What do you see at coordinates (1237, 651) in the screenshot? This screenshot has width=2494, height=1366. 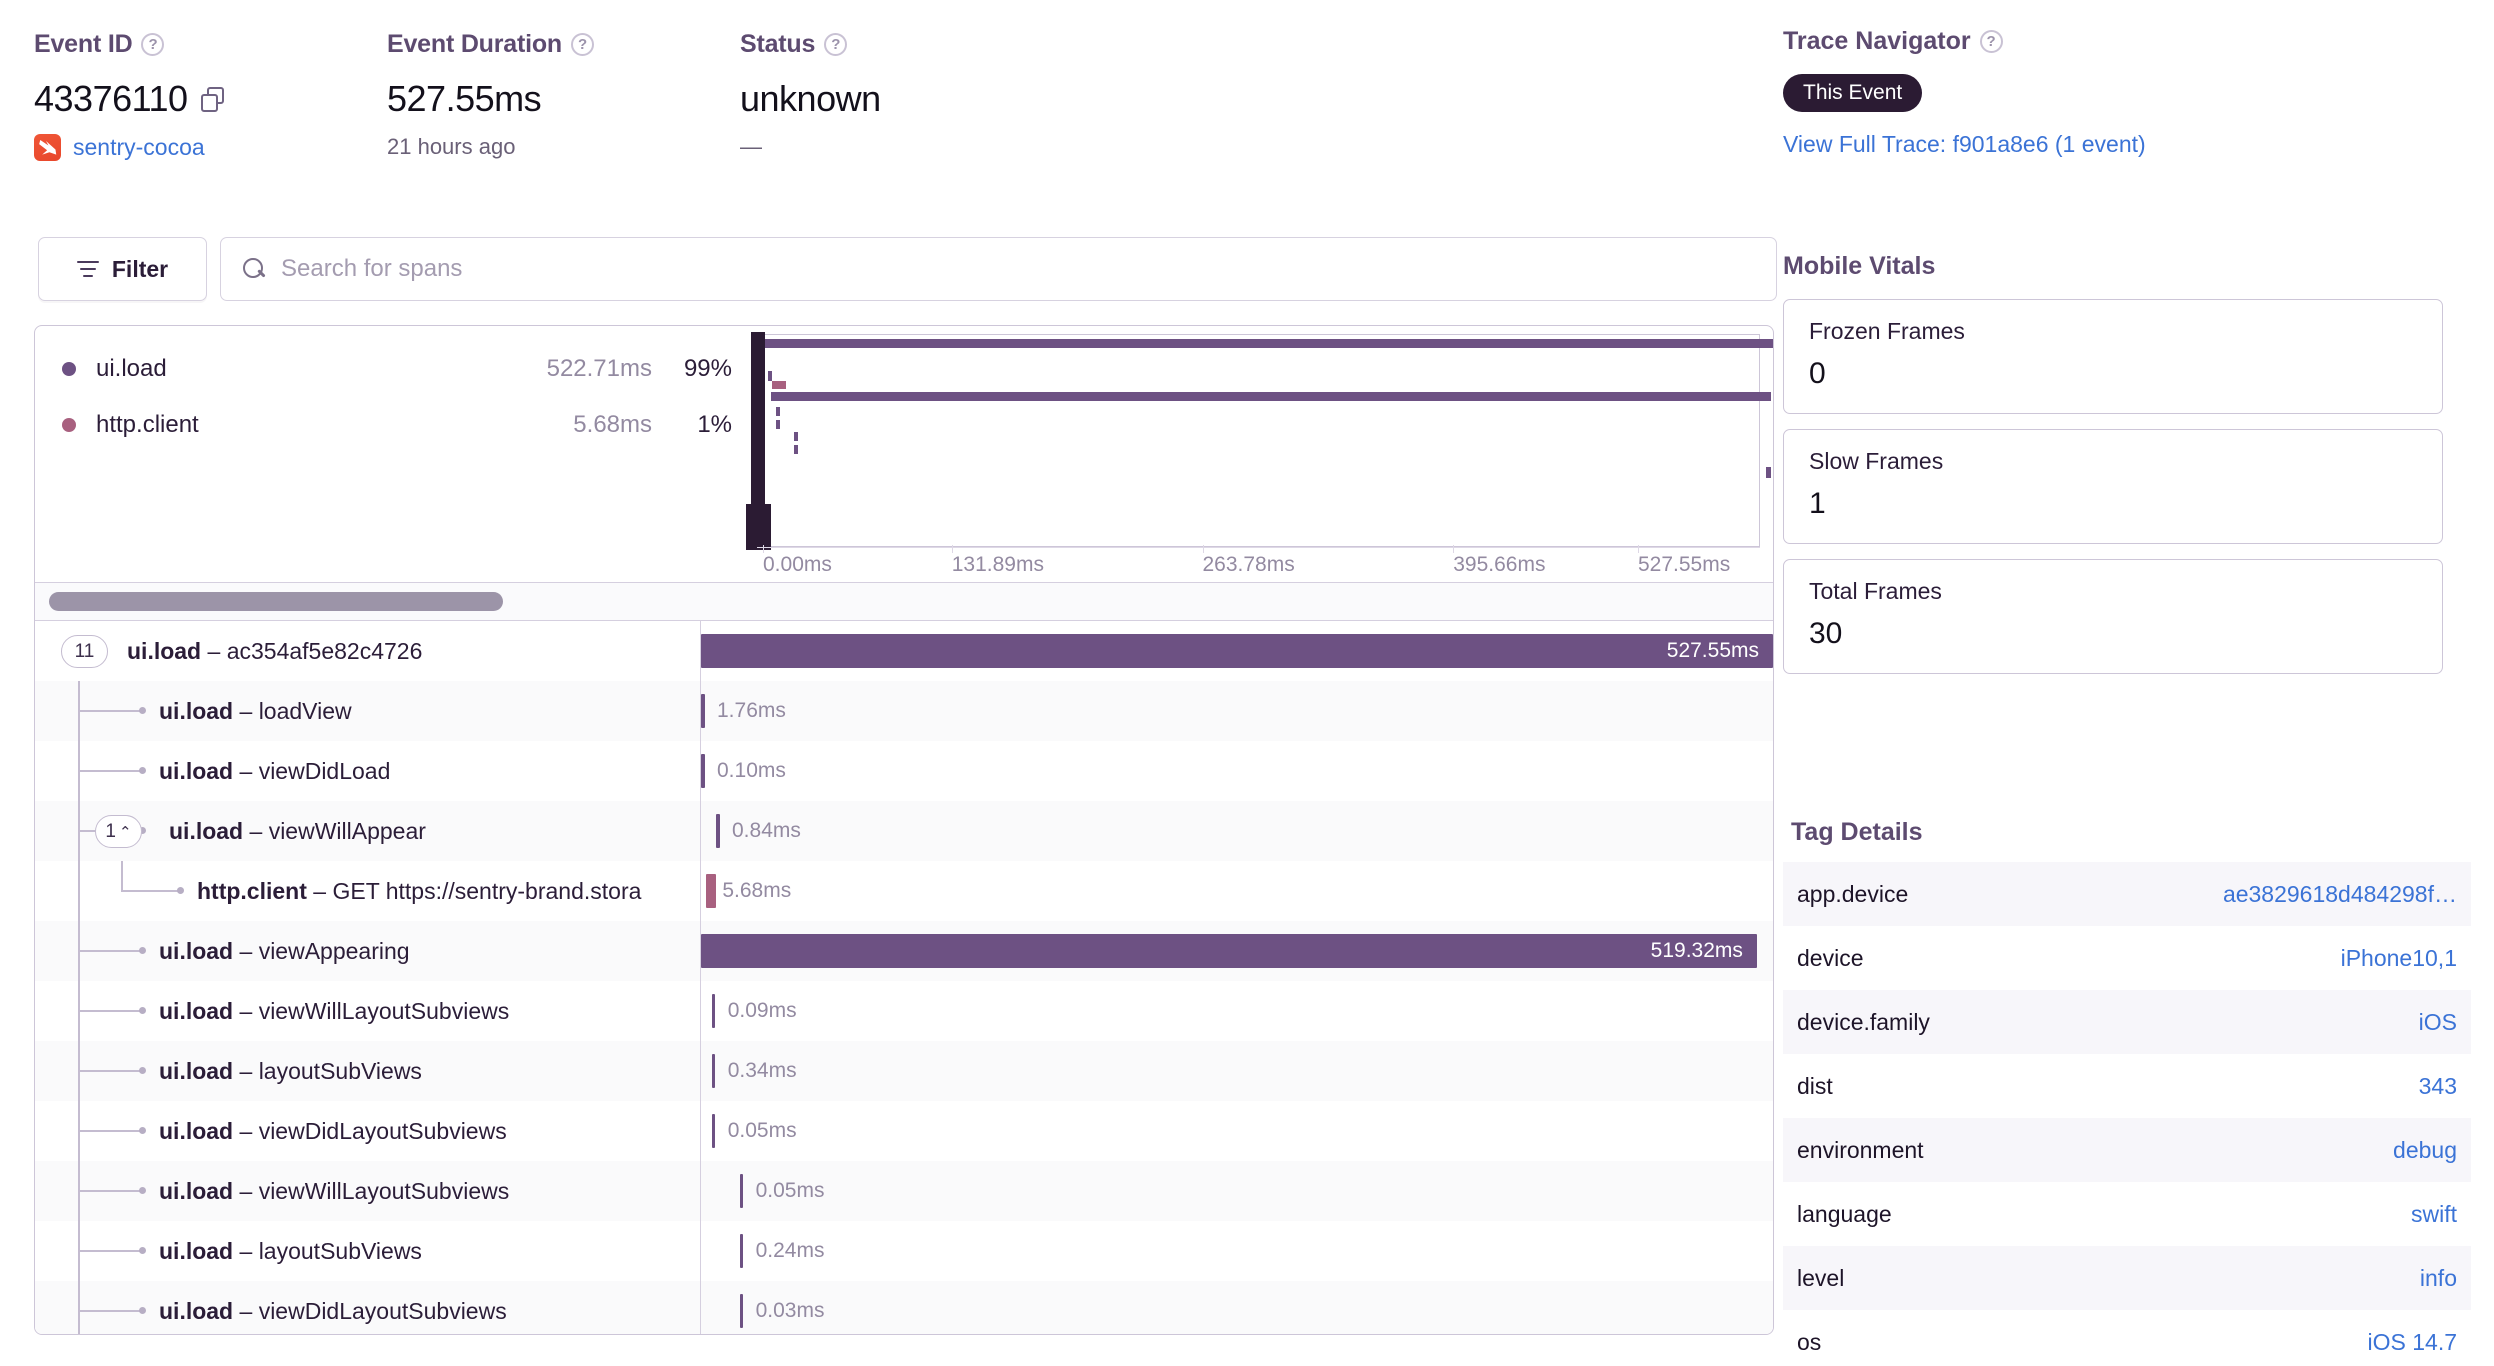 I see `span-duration-bar: 527.55ms` at bounding box center [1237, 651].